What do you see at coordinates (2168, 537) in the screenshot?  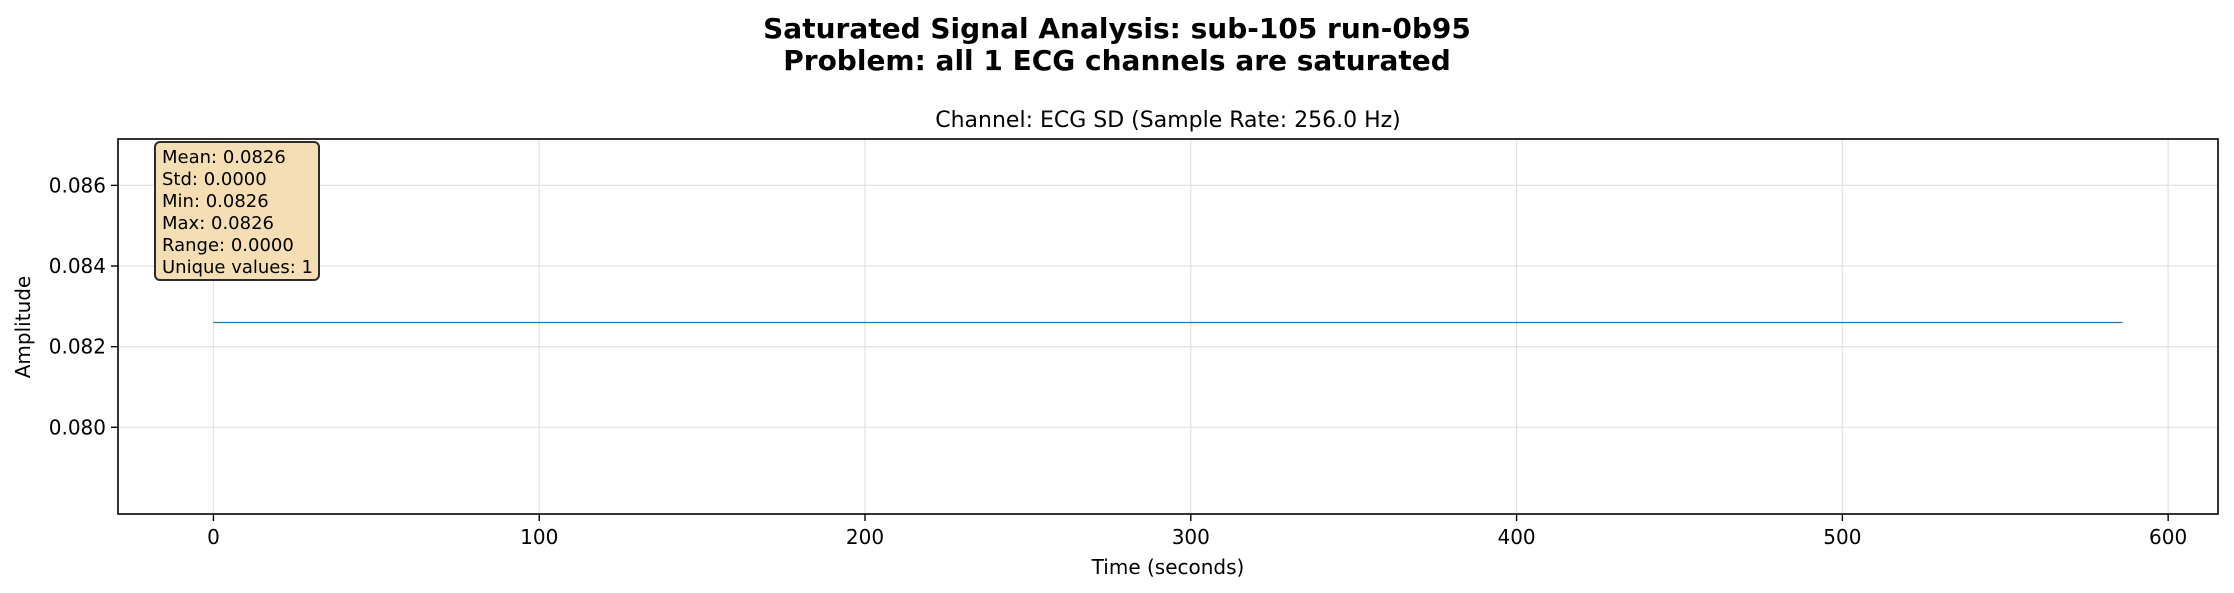 I see `x-tick-label: 600` at bounding box center [2168, 537].